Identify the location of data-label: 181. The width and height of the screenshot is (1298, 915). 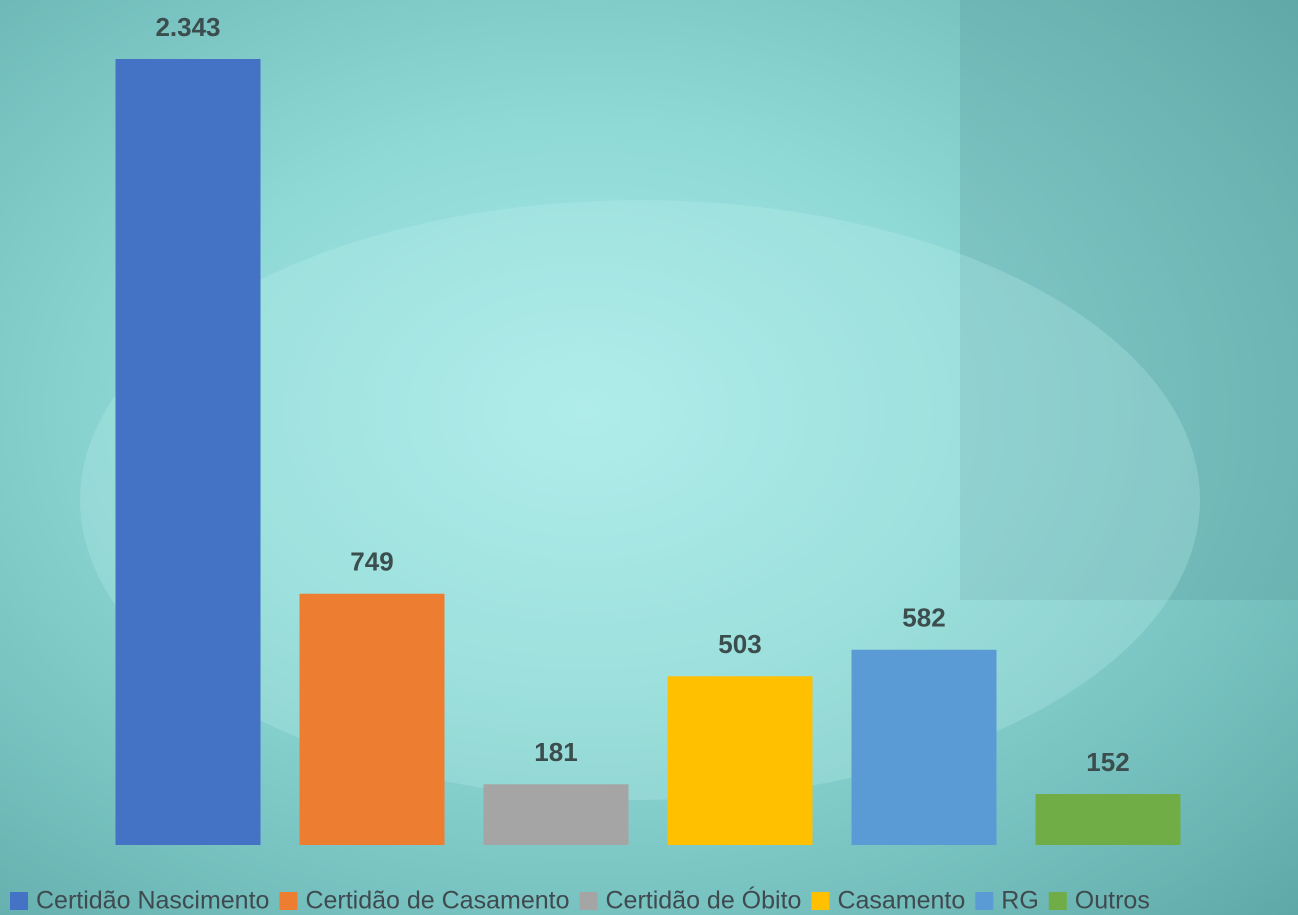
(555, 752).